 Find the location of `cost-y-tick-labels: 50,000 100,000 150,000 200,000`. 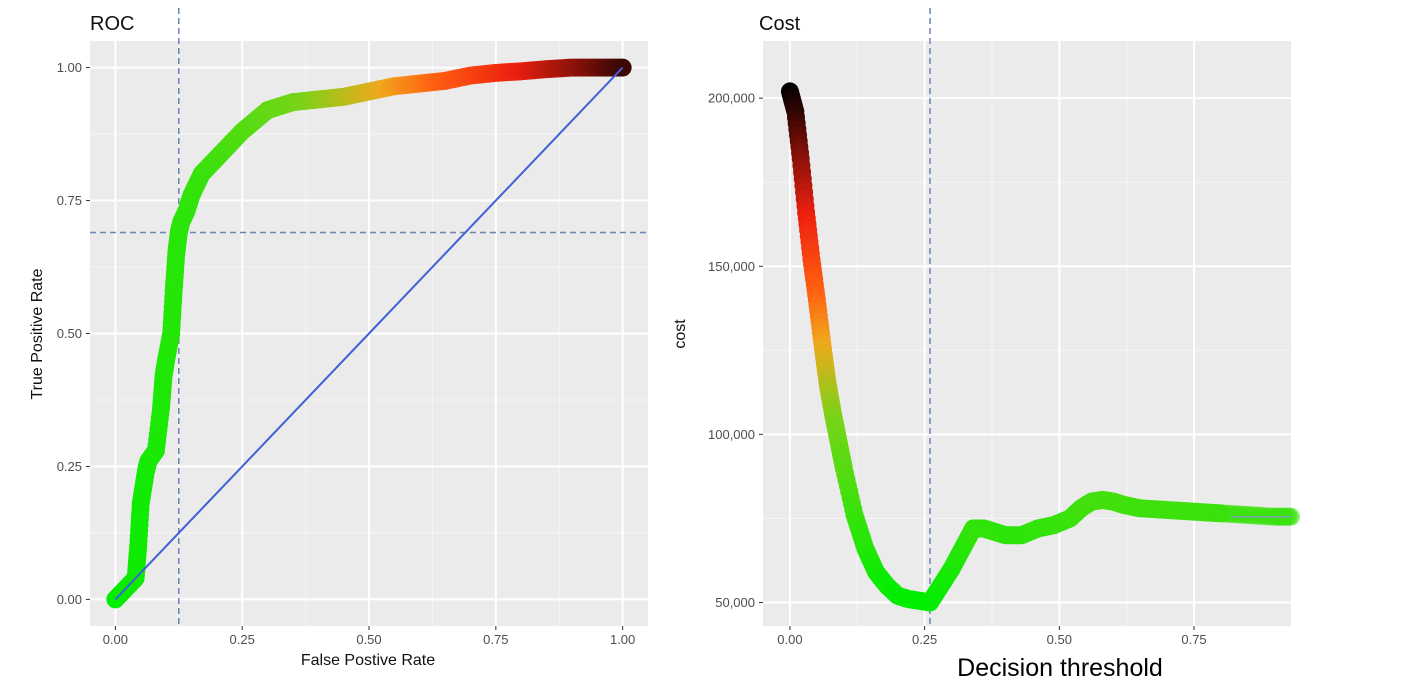

cost-y-tick-labels: 50,000 100,000 150,000 200,000 is located at coordinates (735, 350).